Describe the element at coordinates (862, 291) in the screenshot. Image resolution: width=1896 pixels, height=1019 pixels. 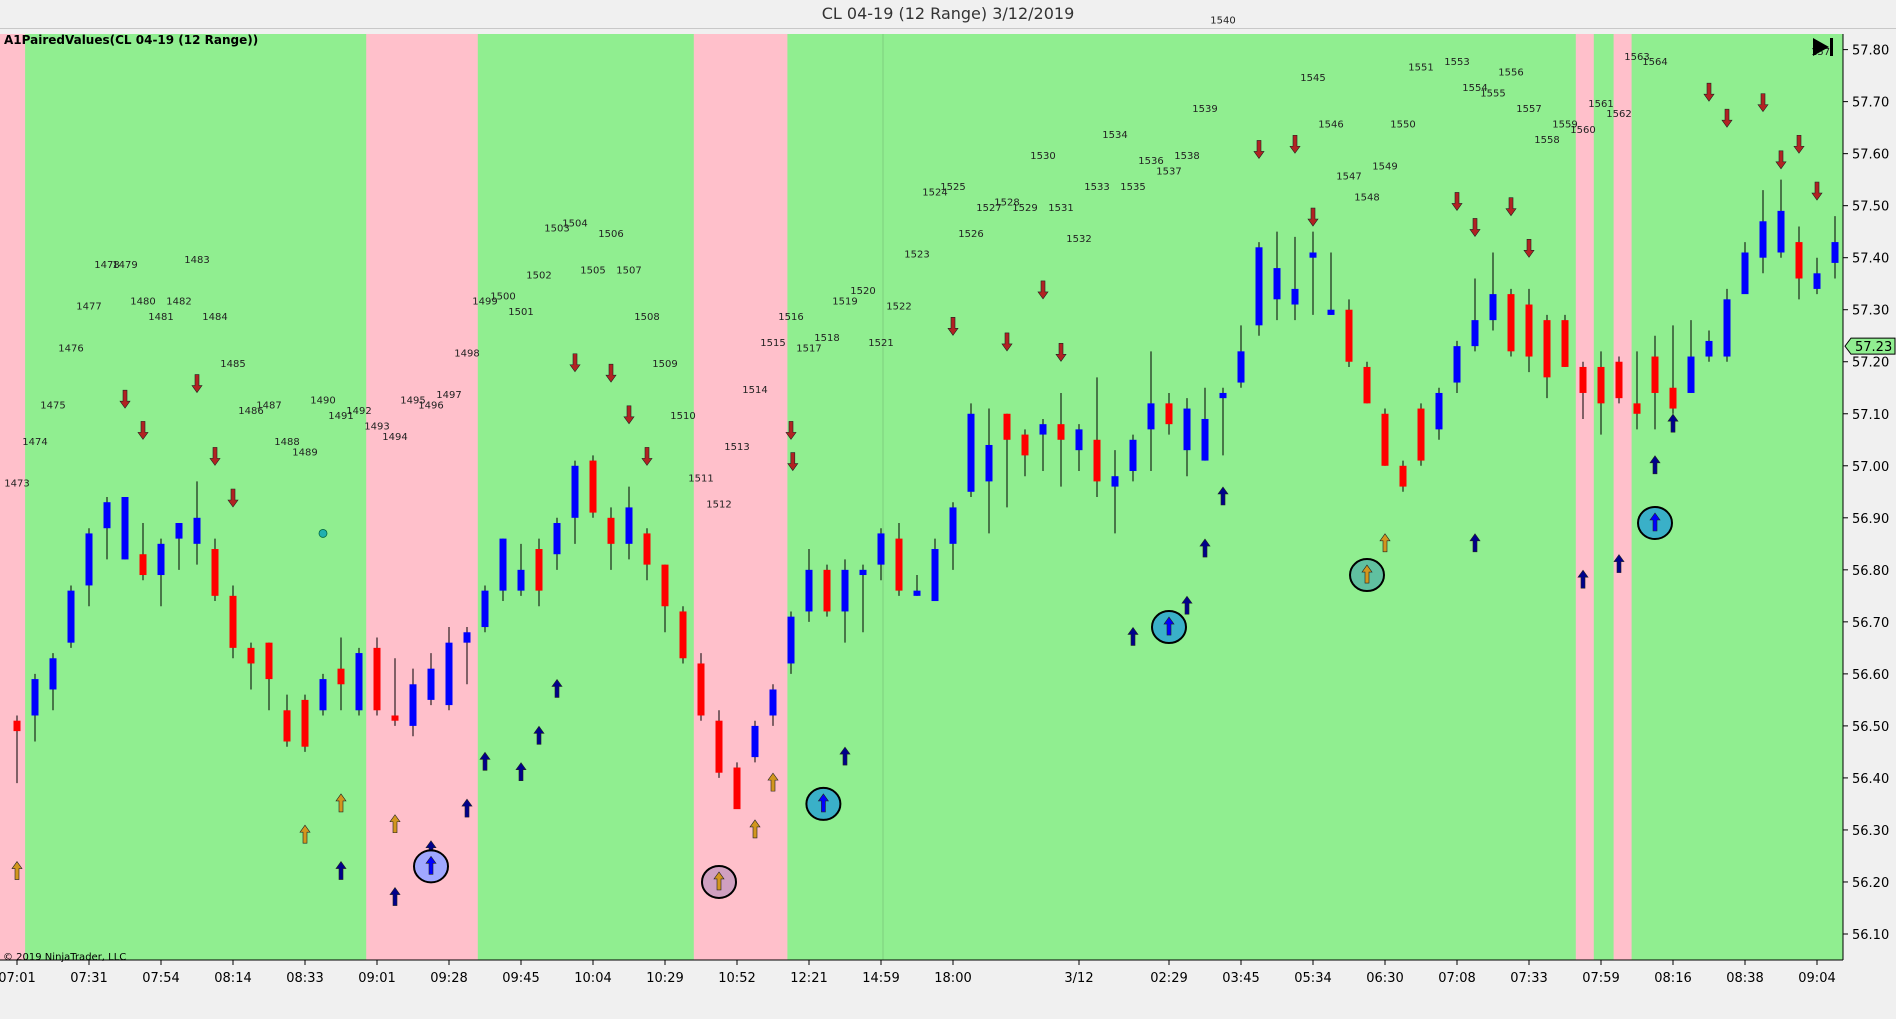
I see `bar-counter-label: 1520` at that location.